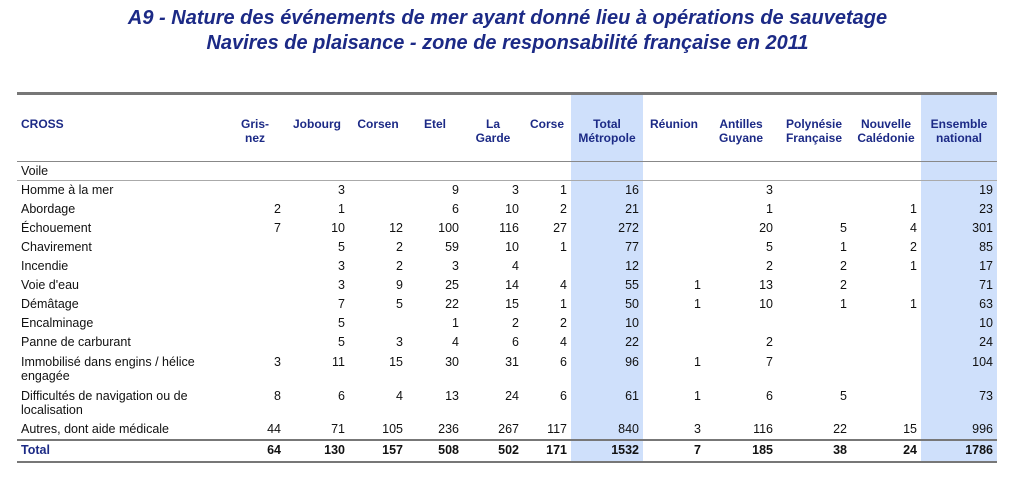  What do you see at coordinates (607, 247) in the screenshot?
I see `table-cell: 77` at bounding box center [607, 247].